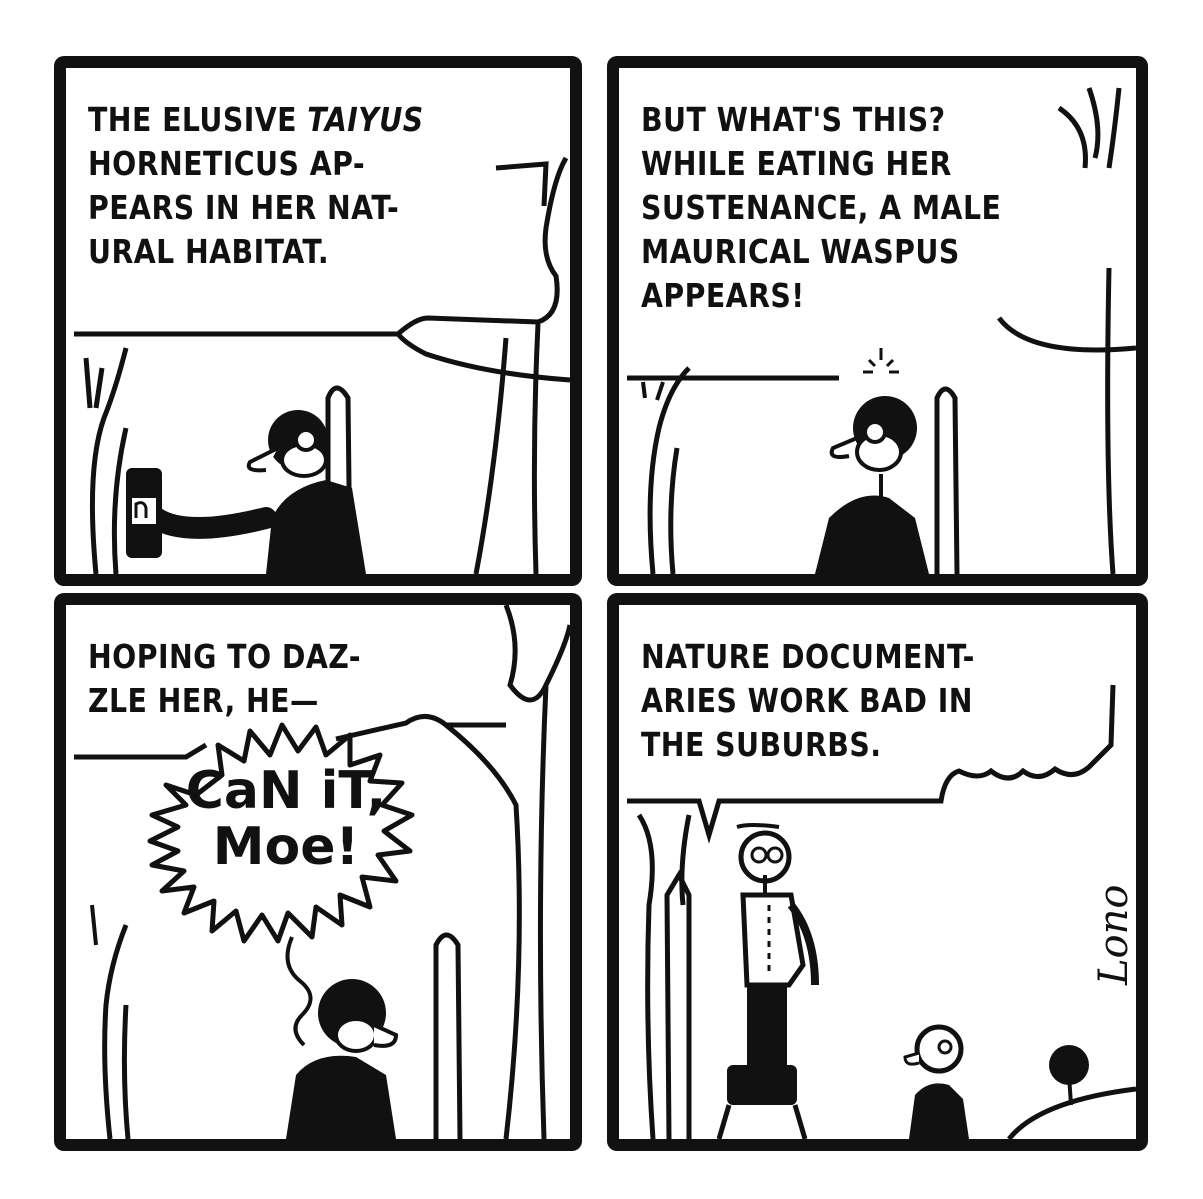 This screenshot has height=1199, width=1203. What do you see at coordinates (1114, 935) in the screenshot?
I see `artist-signature: Lono` at bounding box center [1114, 935].